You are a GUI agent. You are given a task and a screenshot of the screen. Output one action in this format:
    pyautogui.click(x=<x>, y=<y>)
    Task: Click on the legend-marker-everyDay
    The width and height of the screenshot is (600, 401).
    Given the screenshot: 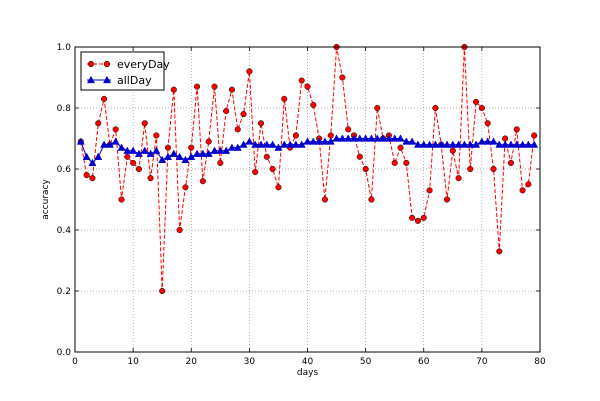 What is the action you would take?
    pyautogui.click(x=107, y=64)
    